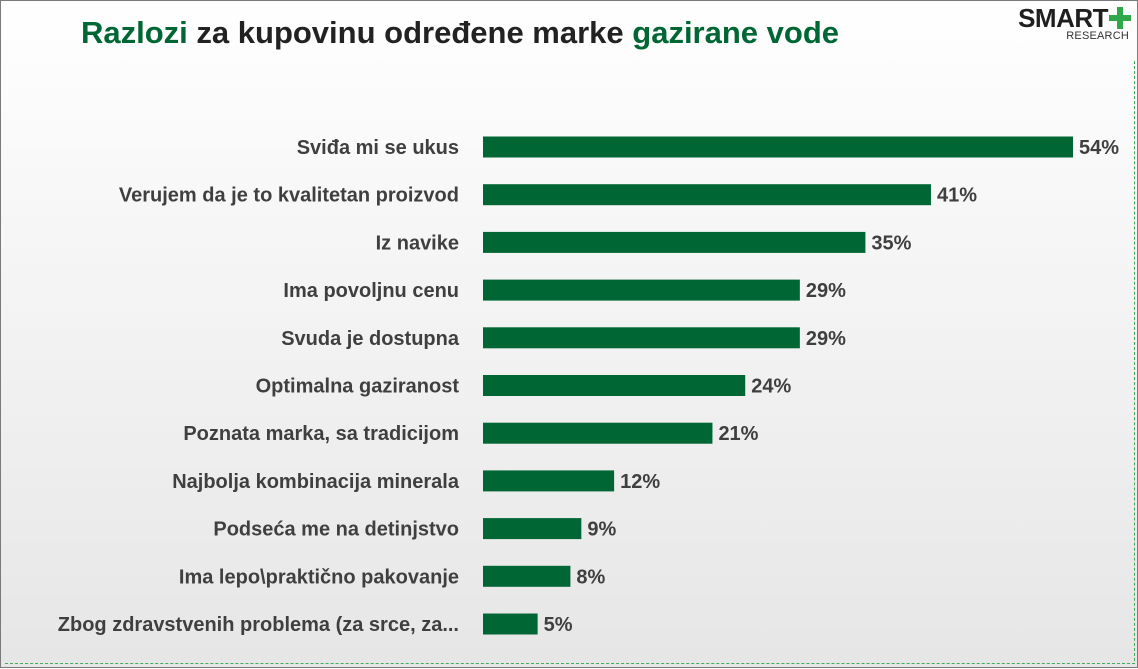 The image size is (1138, 669). What do you see at coordinates (417, 243) in the screenshot?
I see `category-label: Iz navike` at bounding box center [417, 243].